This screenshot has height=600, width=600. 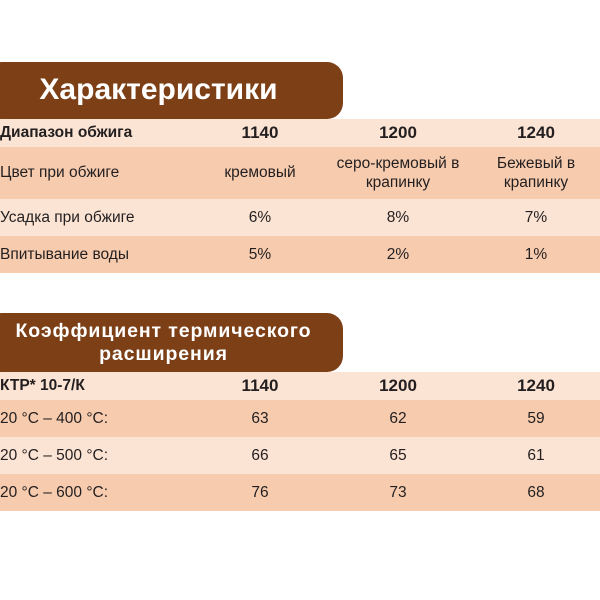 What do you see at coordinates (54, 492) in the screenshot?
I see `row-label: 20 °C – 600 °C:` at bounding box center [54, 492].